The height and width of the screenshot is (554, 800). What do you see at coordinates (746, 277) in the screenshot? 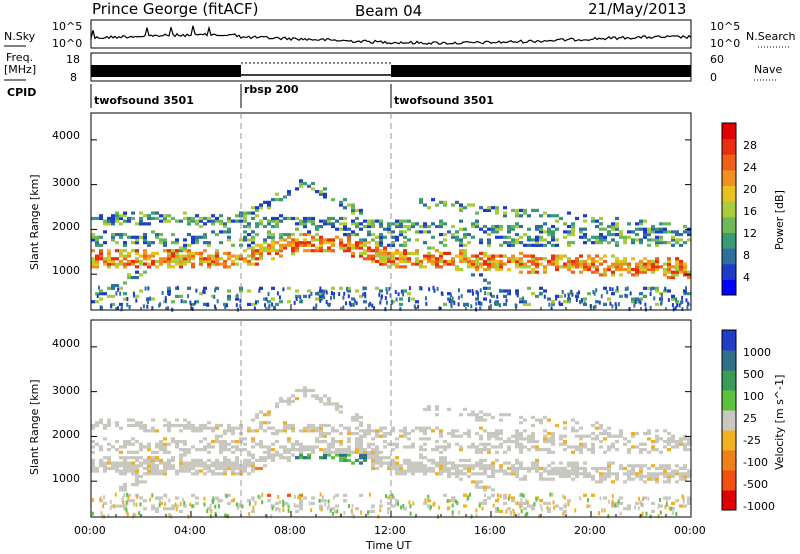
I see `power-cbar-tick-4: 4` at bounding box center [746, 277].